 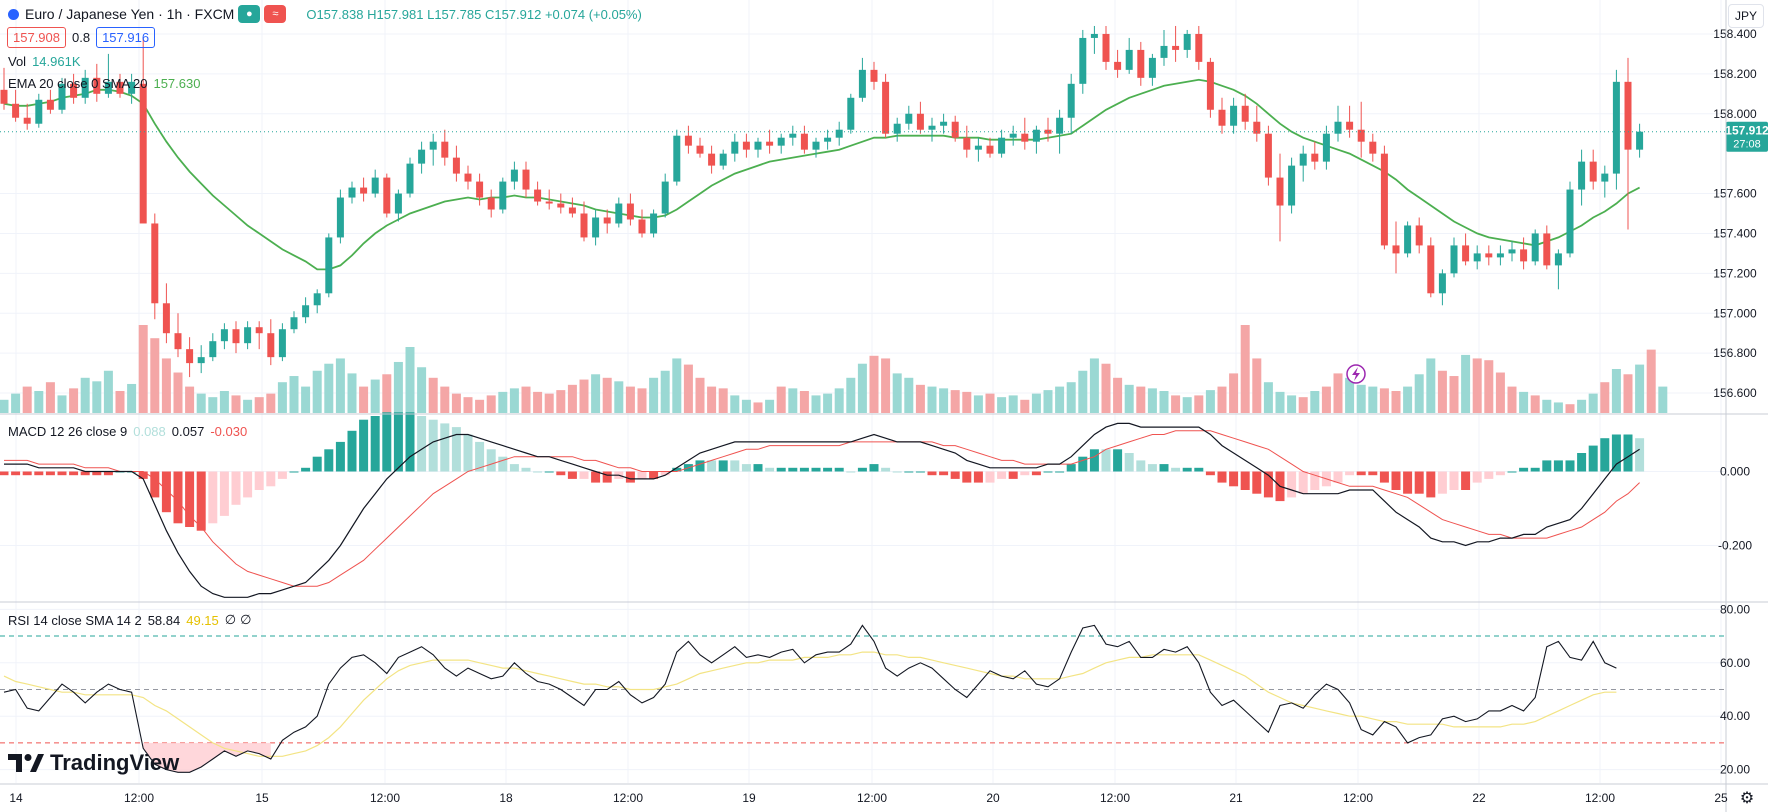 What do you see at coordinates (834, 369) in the screenshot?
I see `volume-bars` at bounding box center [834, 369].